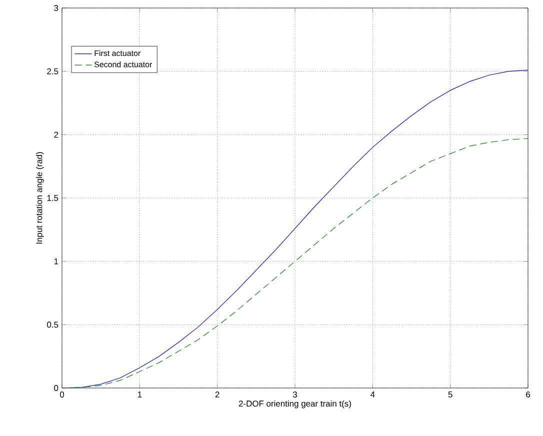 The image size is (543, 436). Describe the element at coordinates (56, 388) in the screenshot. I see `y-tick-label: 0` at that location.